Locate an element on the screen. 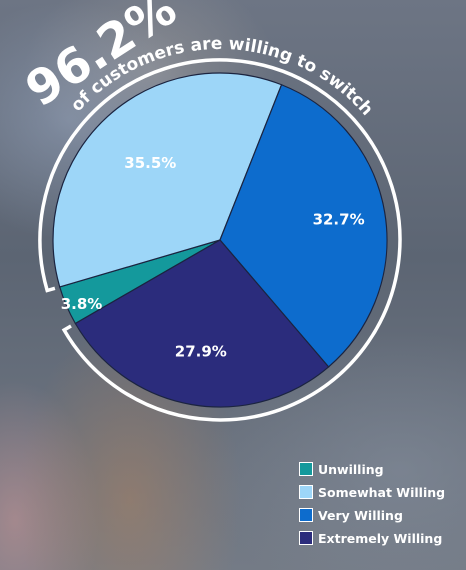  legend-swatch-extremely-willing is located at coordinates (306, 538).